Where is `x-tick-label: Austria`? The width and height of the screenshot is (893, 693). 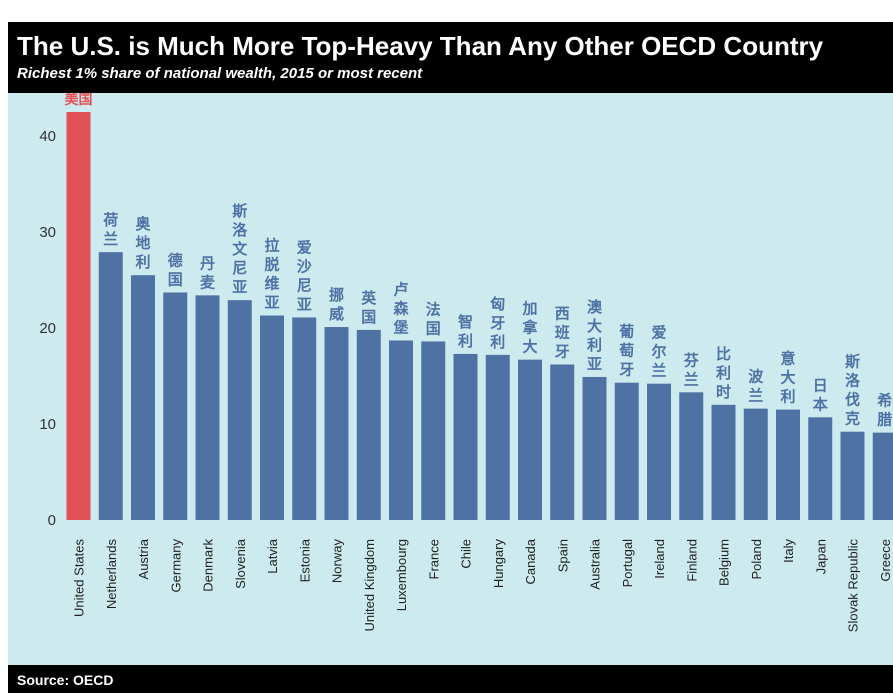
x-tick-label: Austria is located at coordinates (143, 558).